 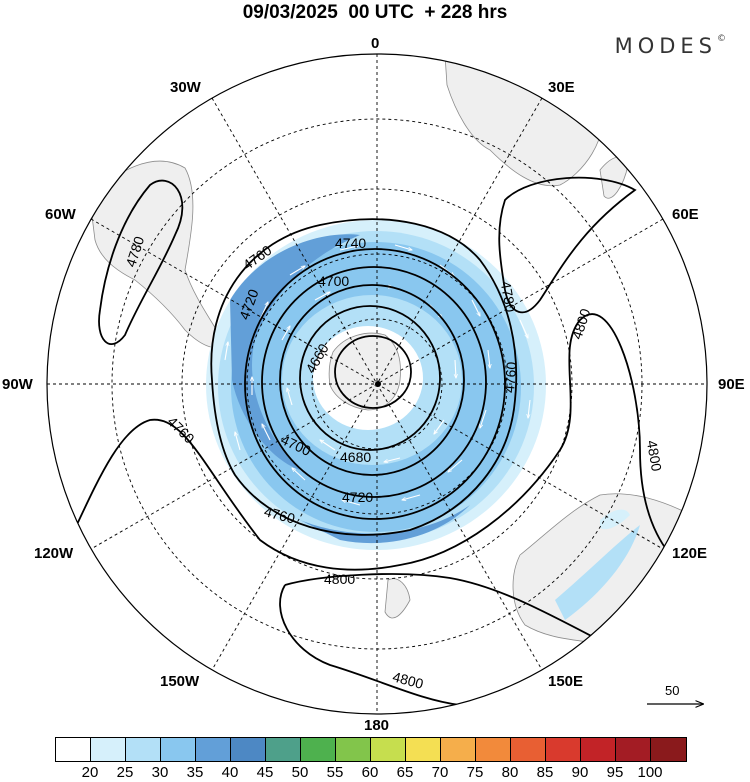 What do you see at coordinates (370, 772) in the screenshot?
I see `colorbar-tick-label: 60` at bounding box center [370, 772].